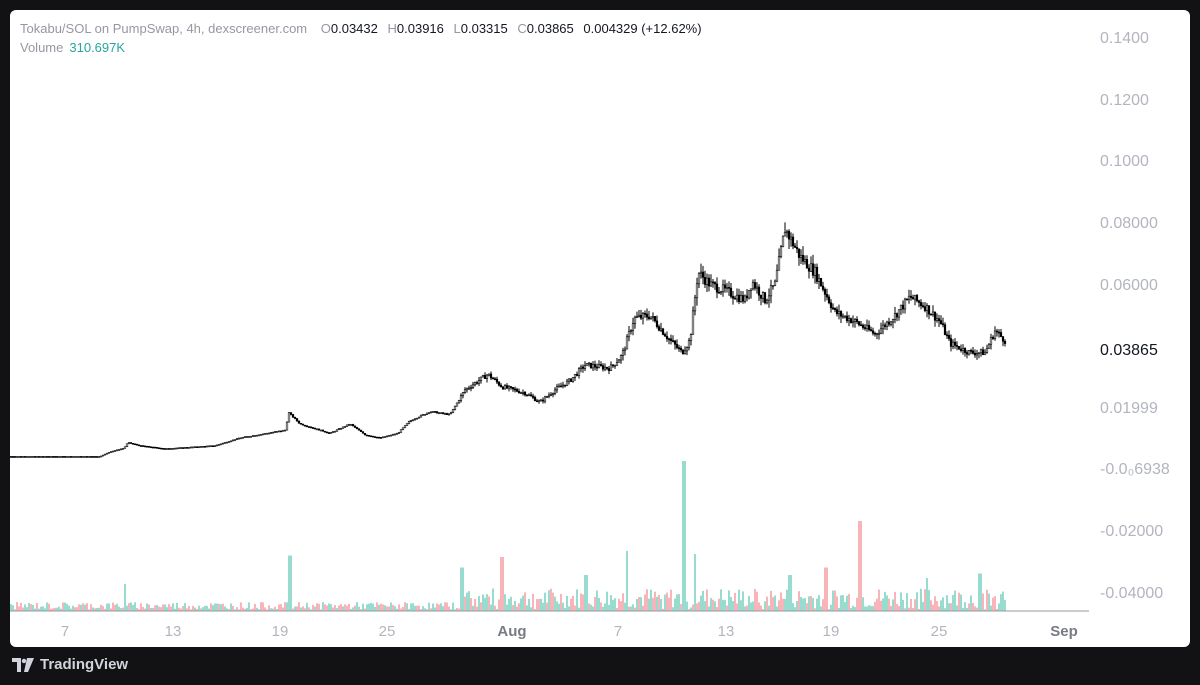 The height and width of the screenshot is (685, 1200). What do you see at coordinates (70, 664) in the screenshot?
I see `tradingview-branding: TradingView` at bounding box center [70, 664].